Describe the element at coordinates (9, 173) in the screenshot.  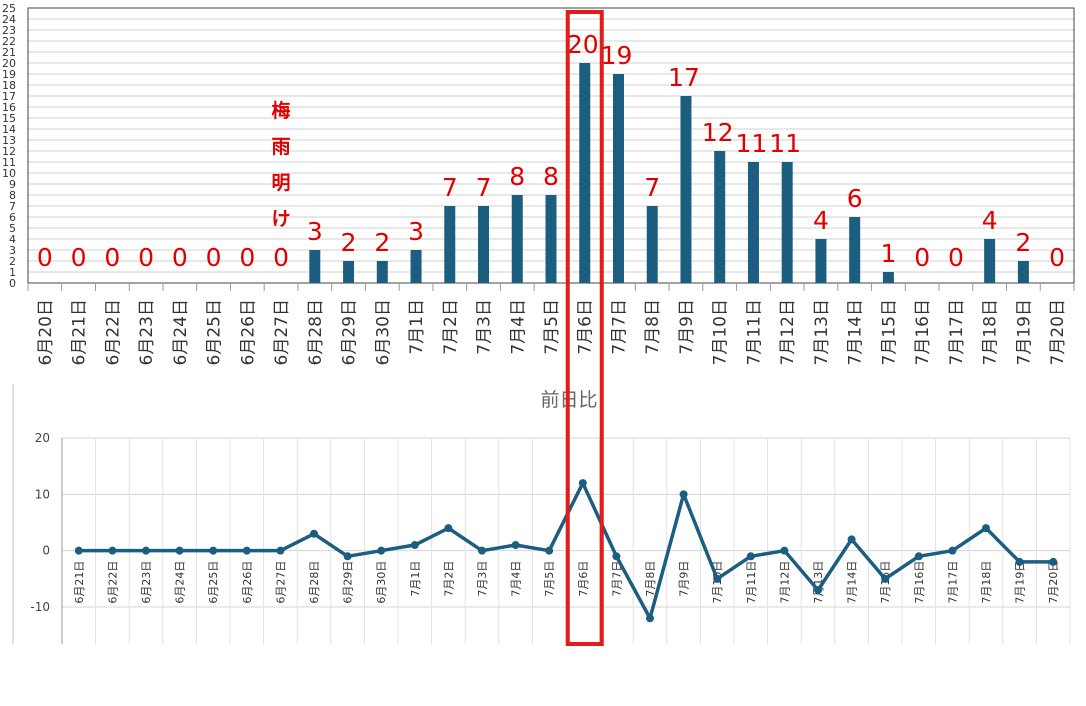
I see `bar-y-tick-label: 10` at that location.